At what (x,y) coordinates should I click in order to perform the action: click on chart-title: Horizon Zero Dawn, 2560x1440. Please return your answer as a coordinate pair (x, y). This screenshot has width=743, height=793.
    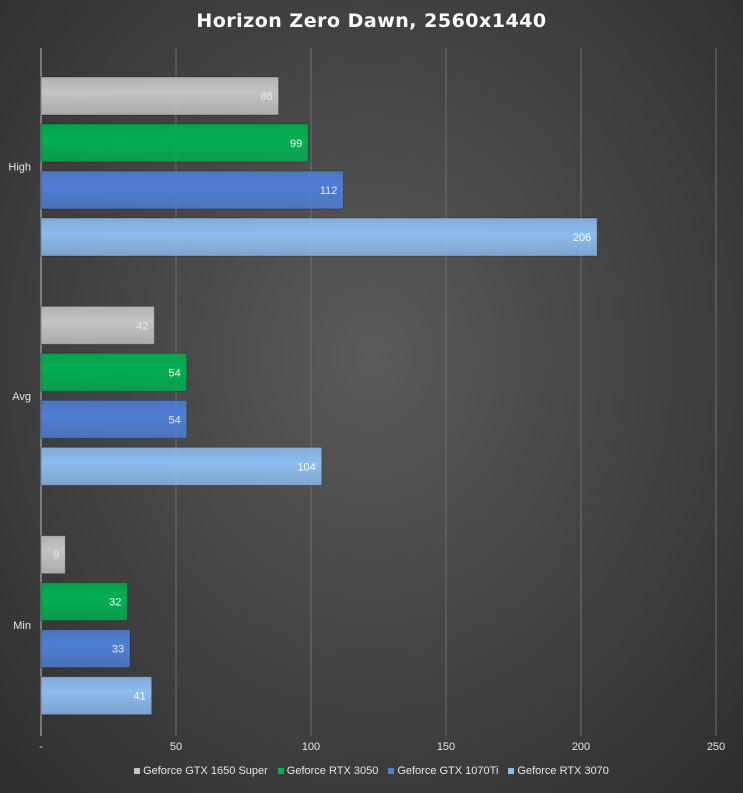
    Looking at the image, I should click on (371, 21).